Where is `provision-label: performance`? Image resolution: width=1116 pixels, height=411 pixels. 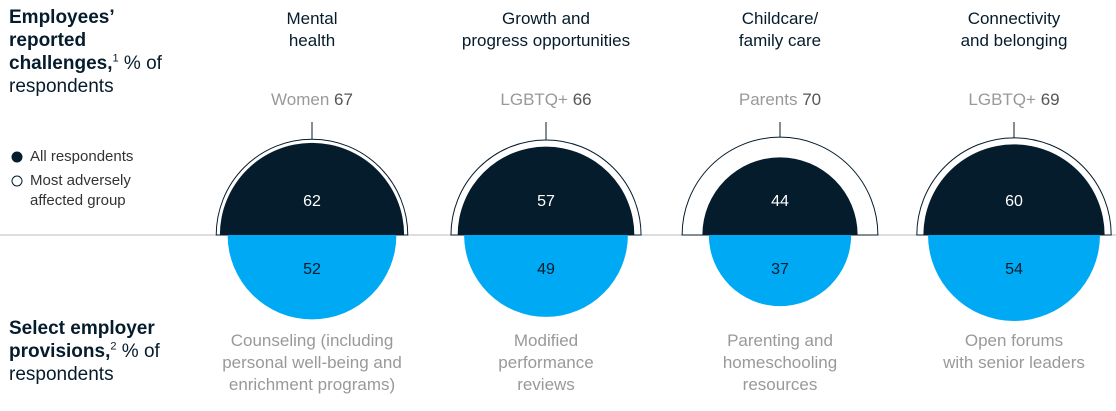
provision-label: performance is located at coordinates (546, 362).